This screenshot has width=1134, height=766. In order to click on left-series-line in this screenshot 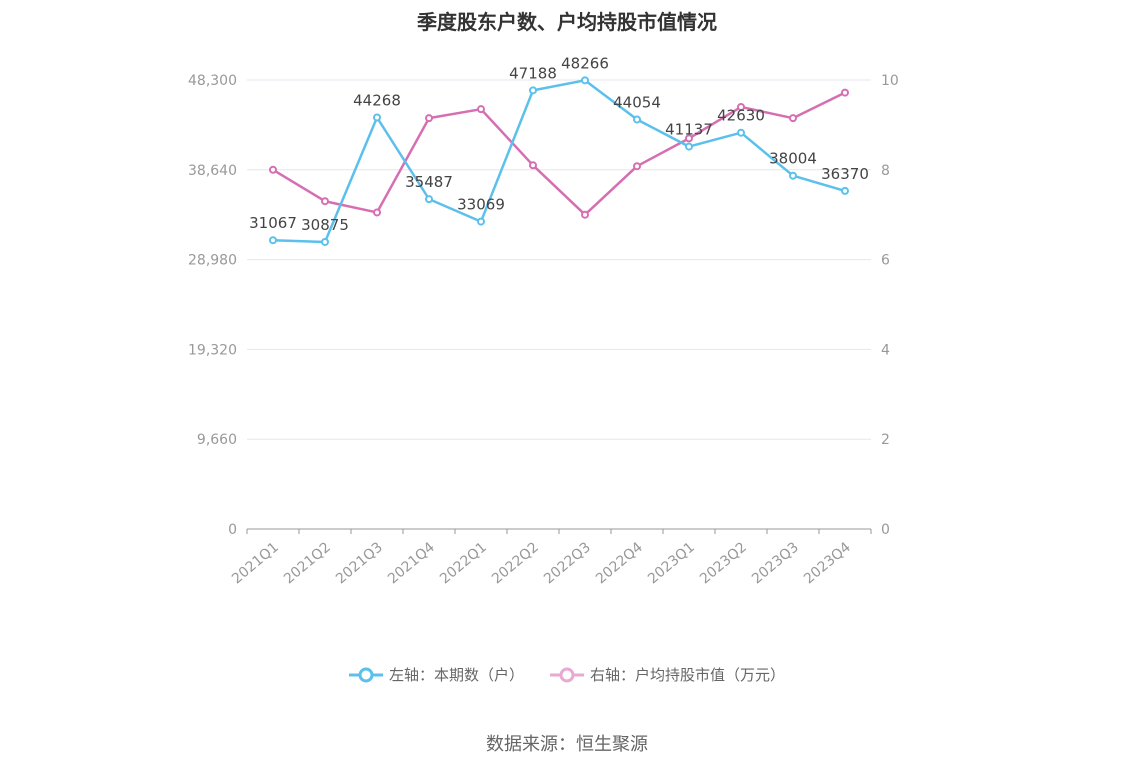, I will do `click(559, 161)`.